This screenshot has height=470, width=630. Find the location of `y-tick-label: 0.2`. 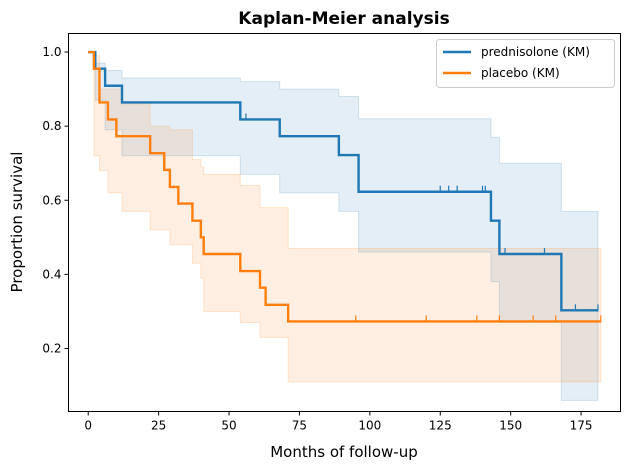

y-tick-label: 0.2 is located at coordinates (51, 349).